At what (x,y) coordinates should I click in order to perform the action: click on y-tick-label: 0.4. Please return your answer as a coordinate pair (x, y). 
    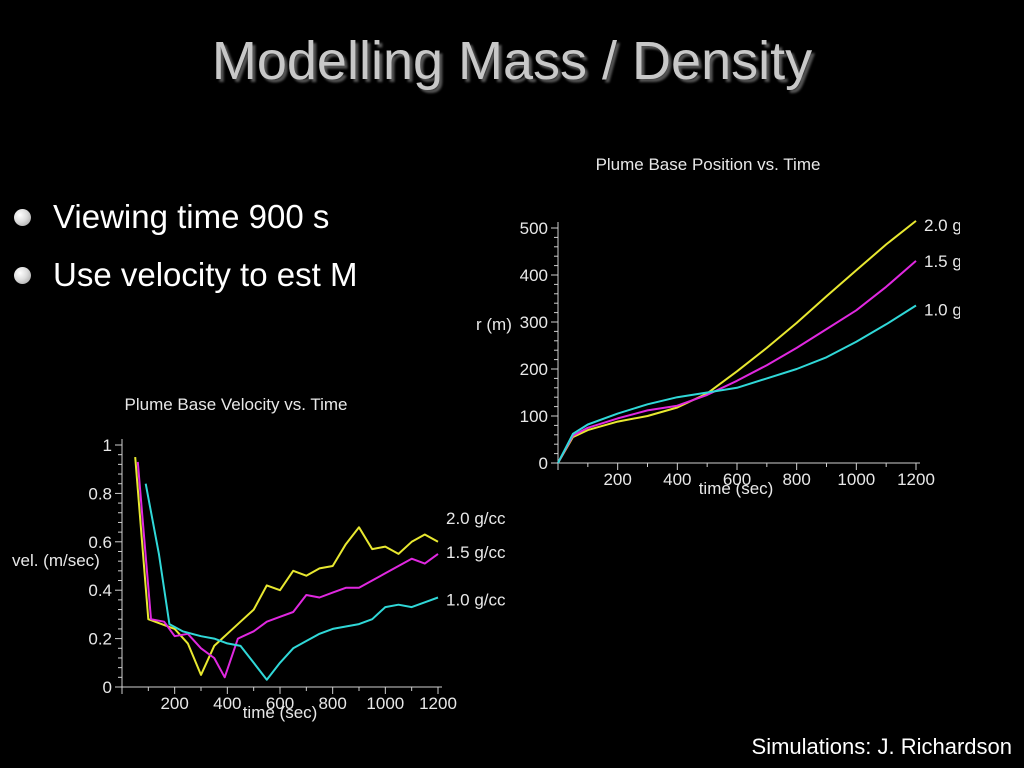
    Looking at the image, I should click on (100, 590).